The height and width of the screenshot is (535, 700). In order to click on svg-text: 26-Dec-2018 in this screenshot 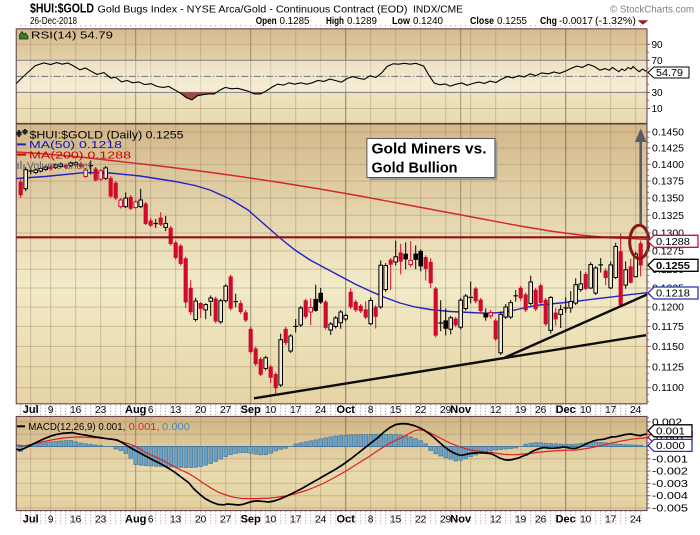, I will do `click(53, 21)`.